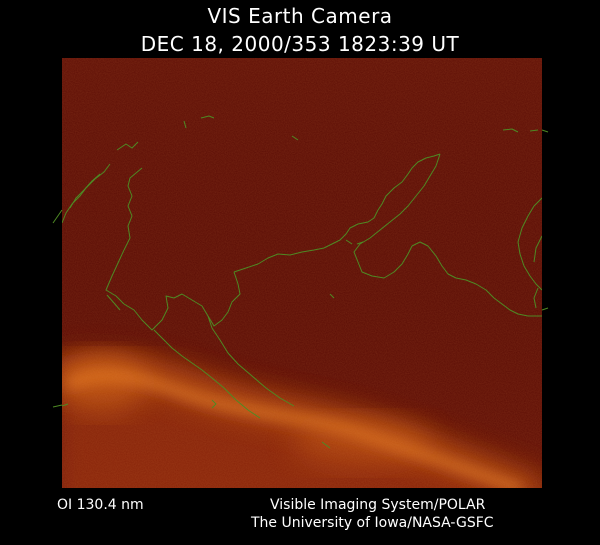 The height and width of the screenshot is (545, 600). What do you see at coordinates (300, 44) in the screenshot?
I see `image-timestamp: DEC 18, 2000/353 1823:39 UT` at bounding box center [300, 44].